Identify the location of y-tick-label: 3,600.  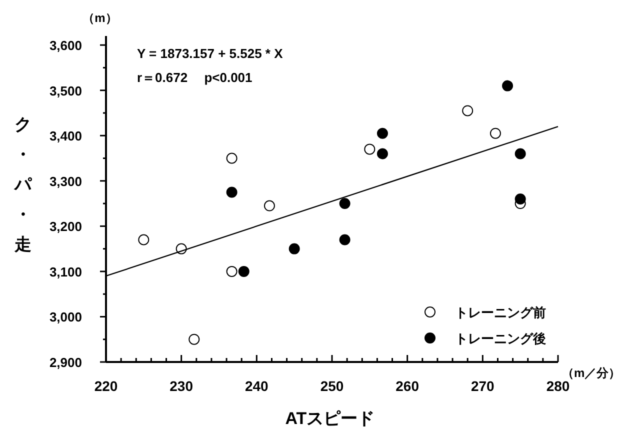
(65, 46).